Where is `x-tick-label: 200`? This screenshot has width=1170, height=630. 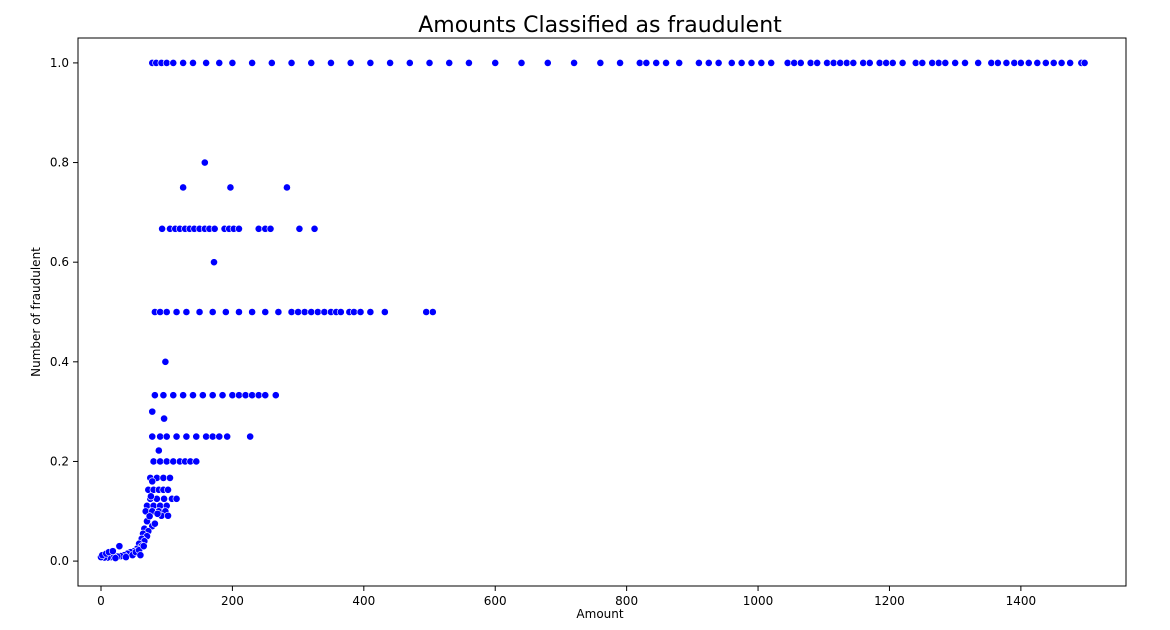
x-tick-label: 200 is located at coordinates (232, 601).